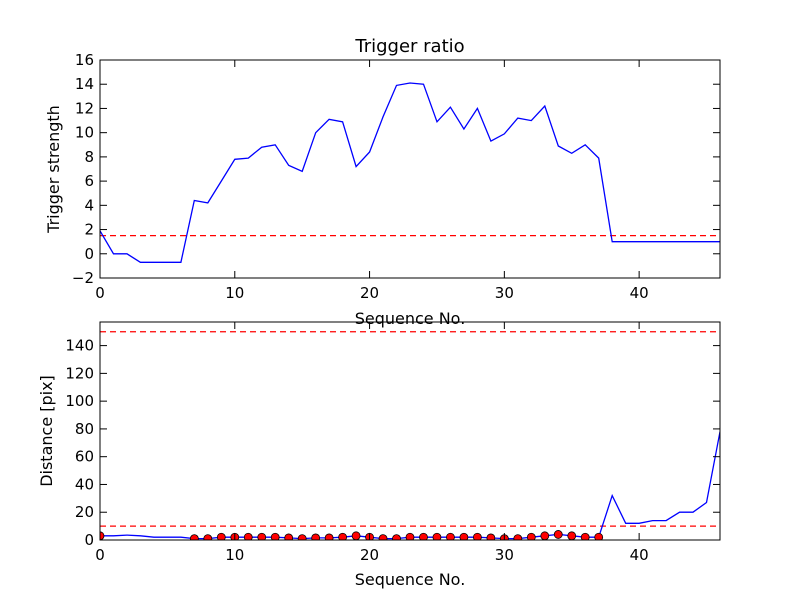 The width and height of the screenshot is (800, 600). I want to click on y-tick-label: 4, so click(89, 205).